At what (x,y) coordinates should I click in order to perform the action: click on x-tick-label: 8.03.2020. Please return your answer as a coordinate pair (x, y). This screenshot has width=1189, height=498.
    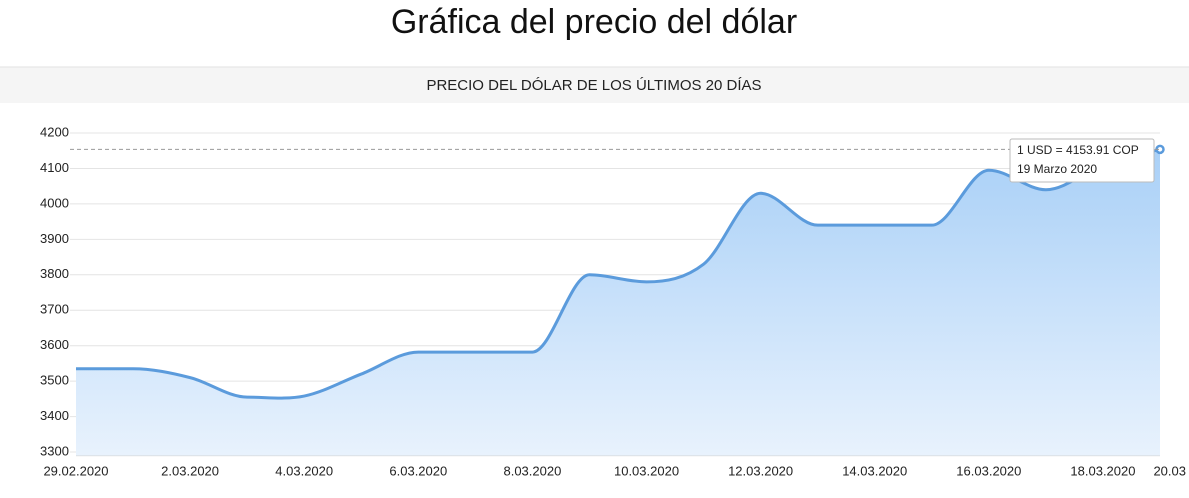
    Looking at the image, I should click on (532, 470).